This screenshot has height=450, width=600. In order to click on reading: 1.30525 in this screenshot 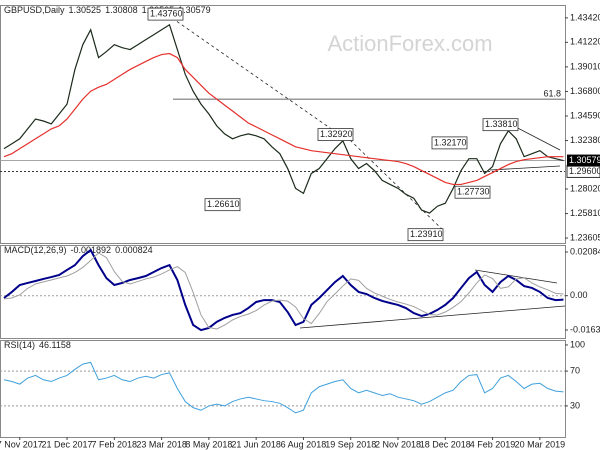, I will do `click(85, 10)`.